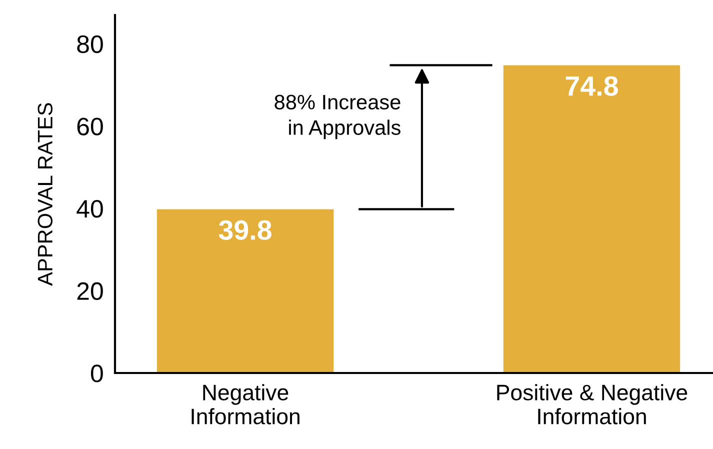 This screenshot has height=449, width=713. Describe the element at coordinates (245, 230) in the screenshot. I see `data-label: 39.8` at that location.